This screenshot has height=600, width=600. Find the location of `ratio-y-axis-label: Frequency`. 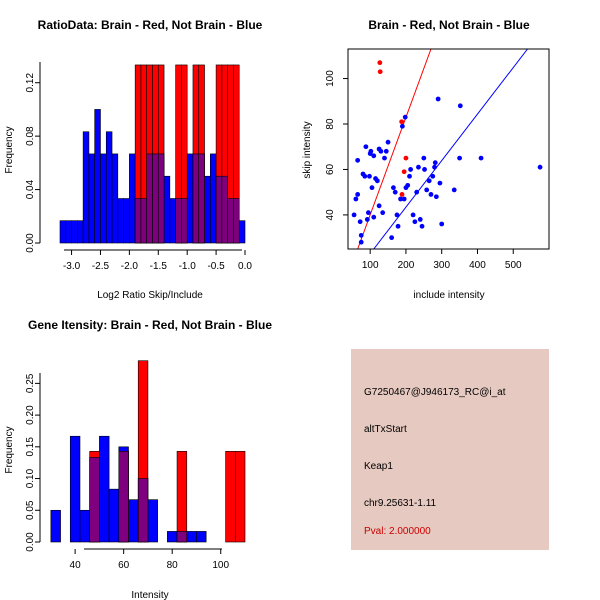

ratio-y-axis-label: Frequency is located at coordinates (9, 149).